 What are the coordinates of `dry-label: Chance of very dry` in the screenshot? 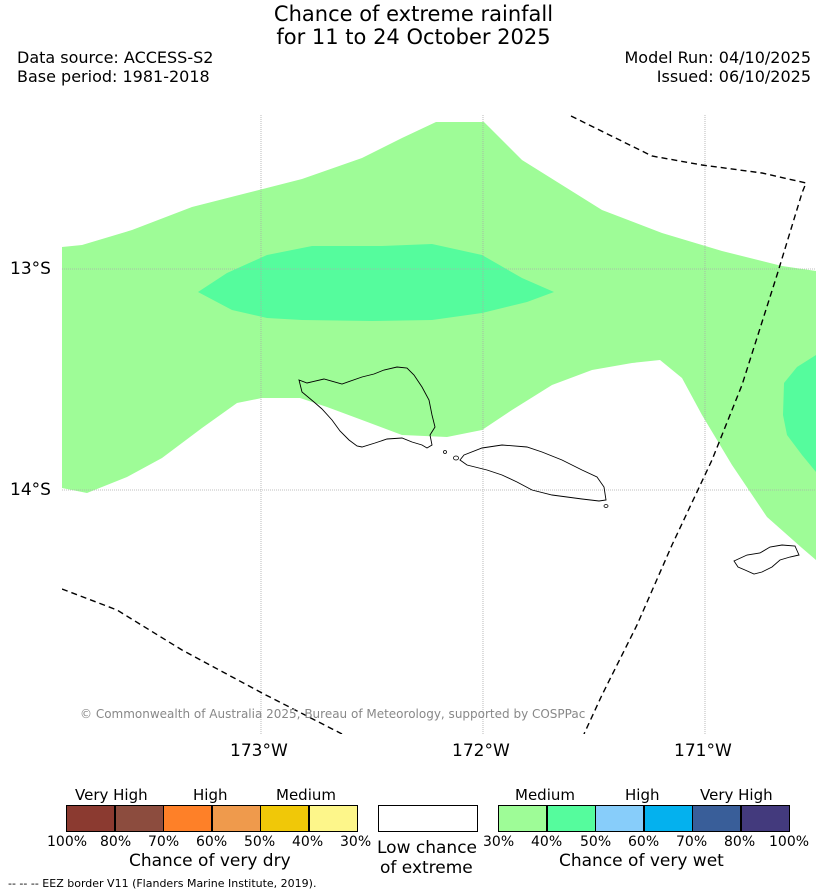 It's located at (210, 861).